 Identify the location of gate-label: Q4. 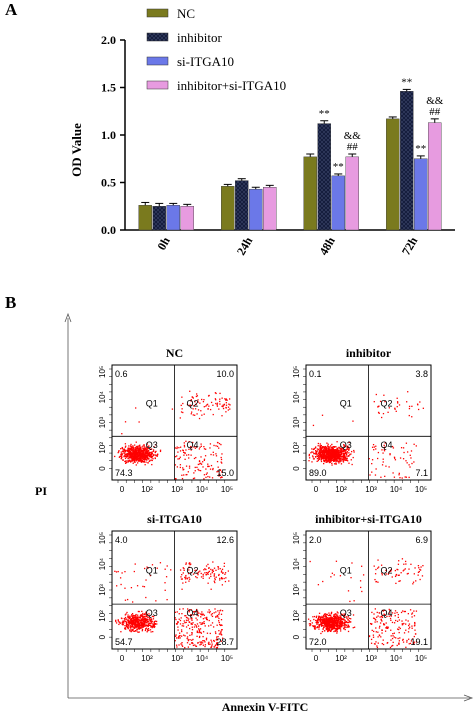
(387, 613).